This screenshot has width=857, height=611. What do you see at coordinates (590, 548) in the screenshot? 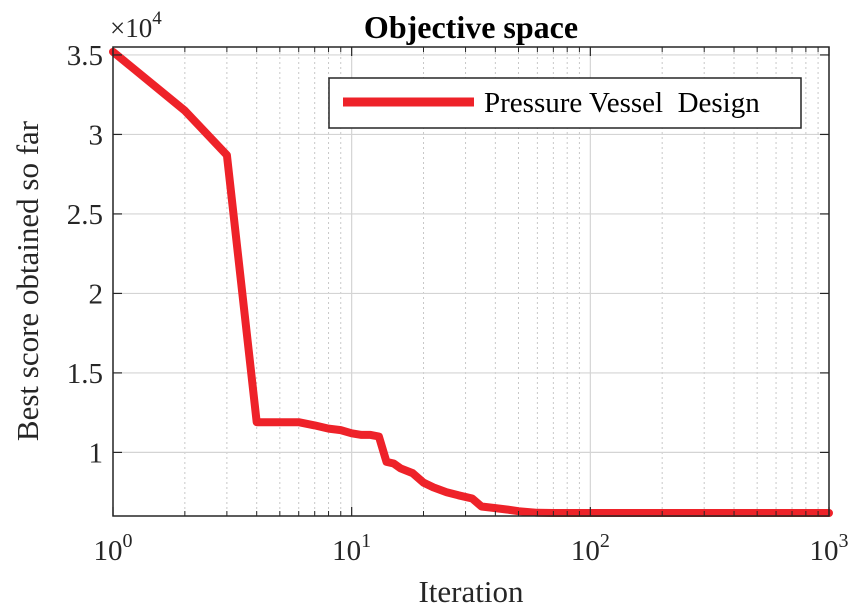
I see `x-tick-label: 10²` at bounding box center [590, 548].